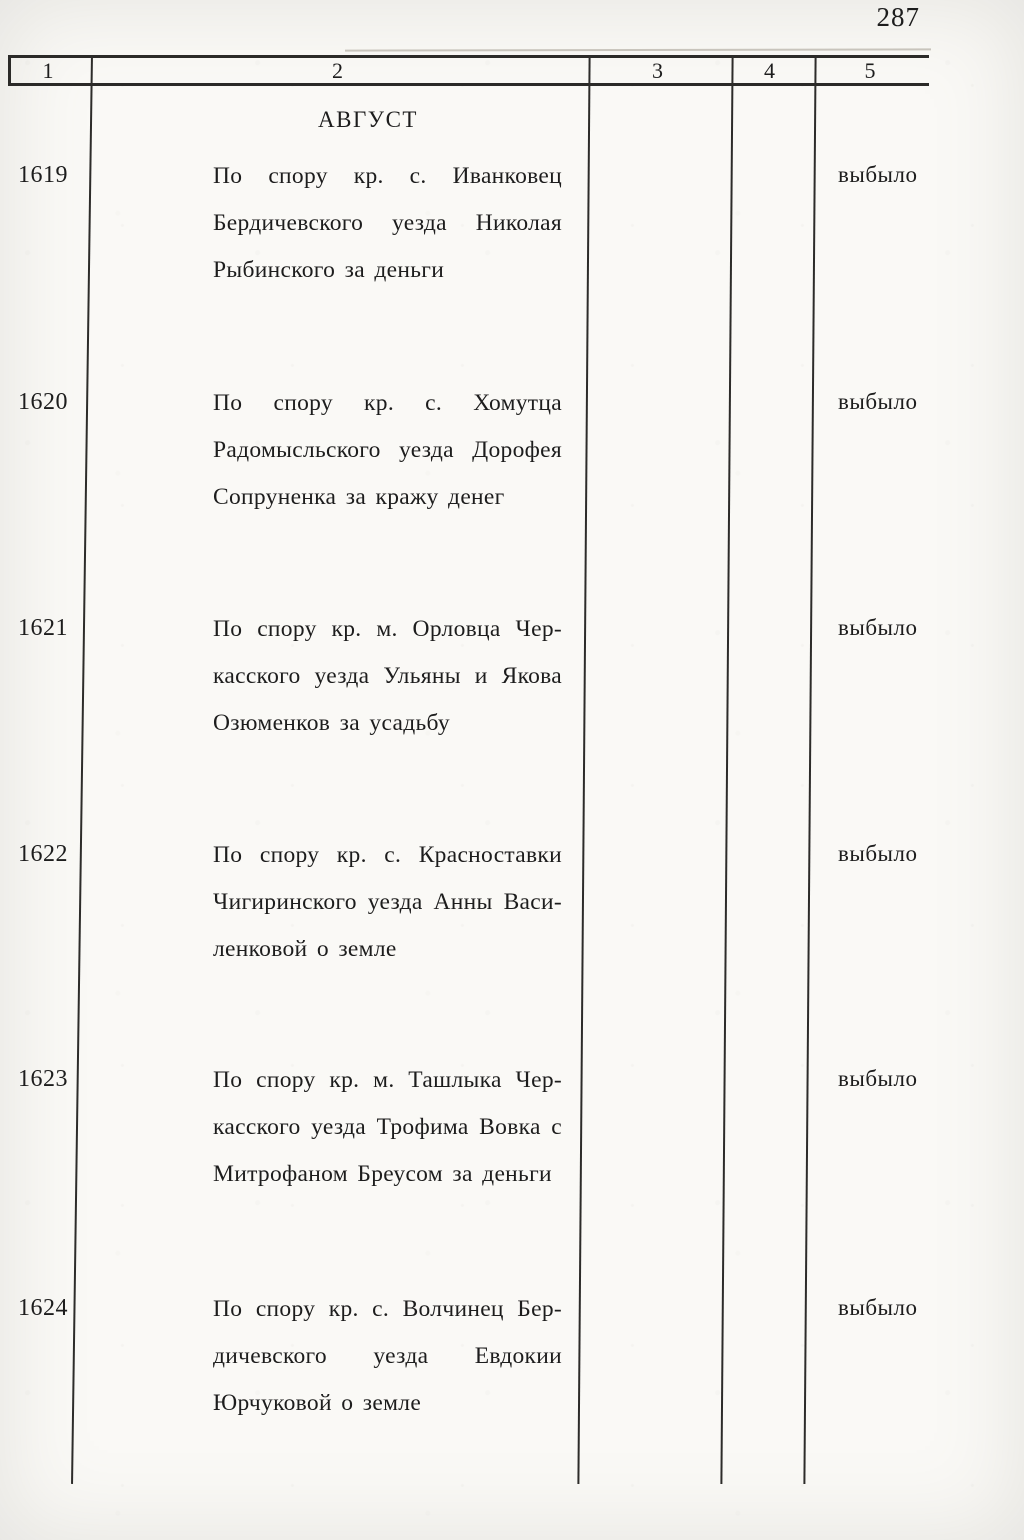  I want to click on entry-text-line: По спору кр. м. Ташлыка Чер-, so click(387, 1080).